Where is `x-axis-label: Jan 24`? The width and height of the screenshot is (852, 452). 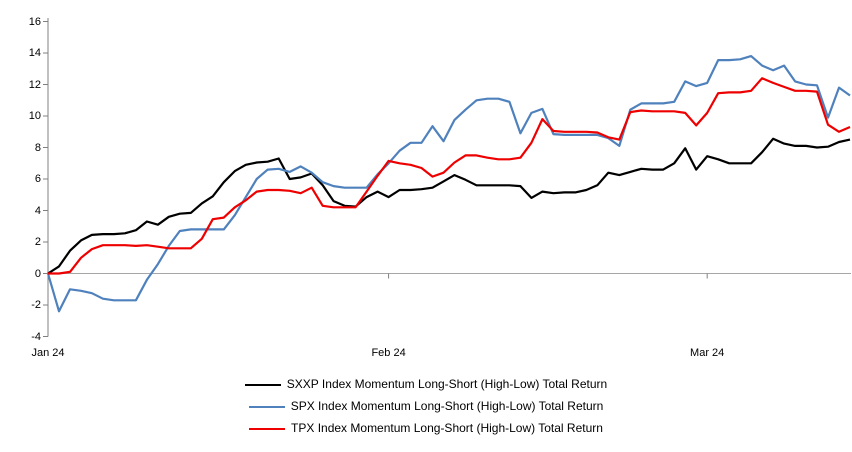 x-axis-label: Jan 24 is located at coordinates (48, 353).